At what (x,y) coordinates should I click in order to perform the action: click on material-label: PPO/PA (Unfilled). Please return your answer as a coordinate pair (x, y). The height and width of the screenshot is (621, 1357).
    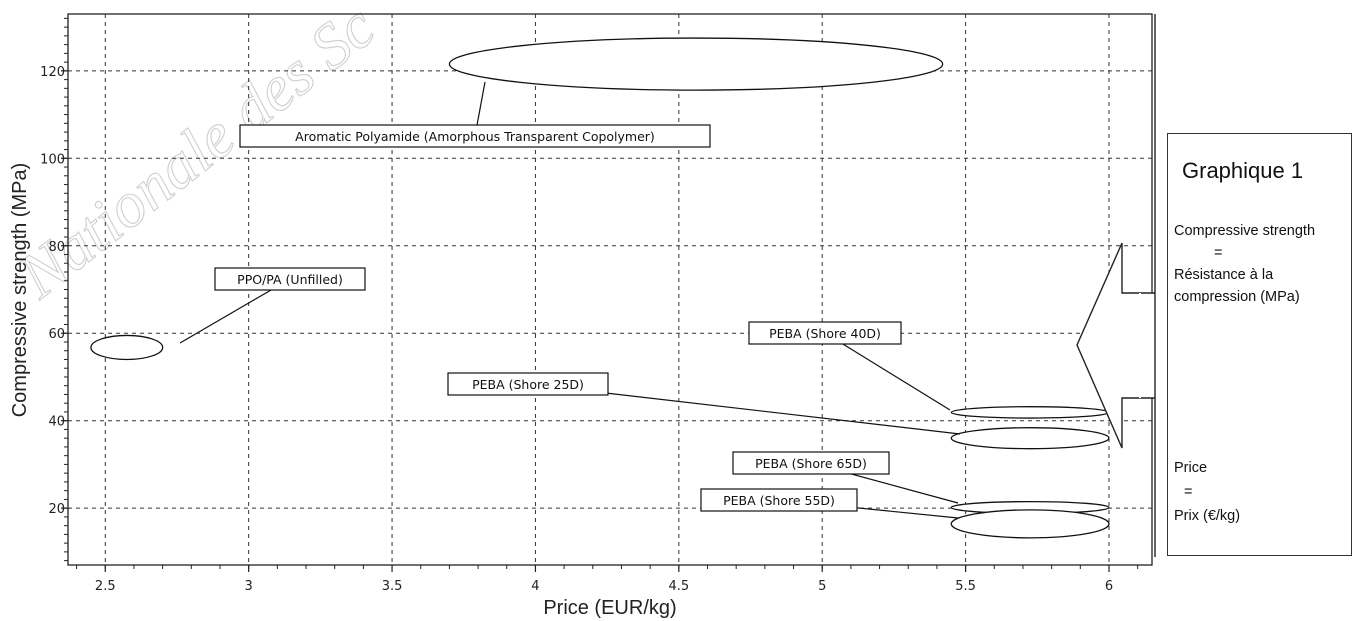
    Looking at the image, I should click on (290, 279).